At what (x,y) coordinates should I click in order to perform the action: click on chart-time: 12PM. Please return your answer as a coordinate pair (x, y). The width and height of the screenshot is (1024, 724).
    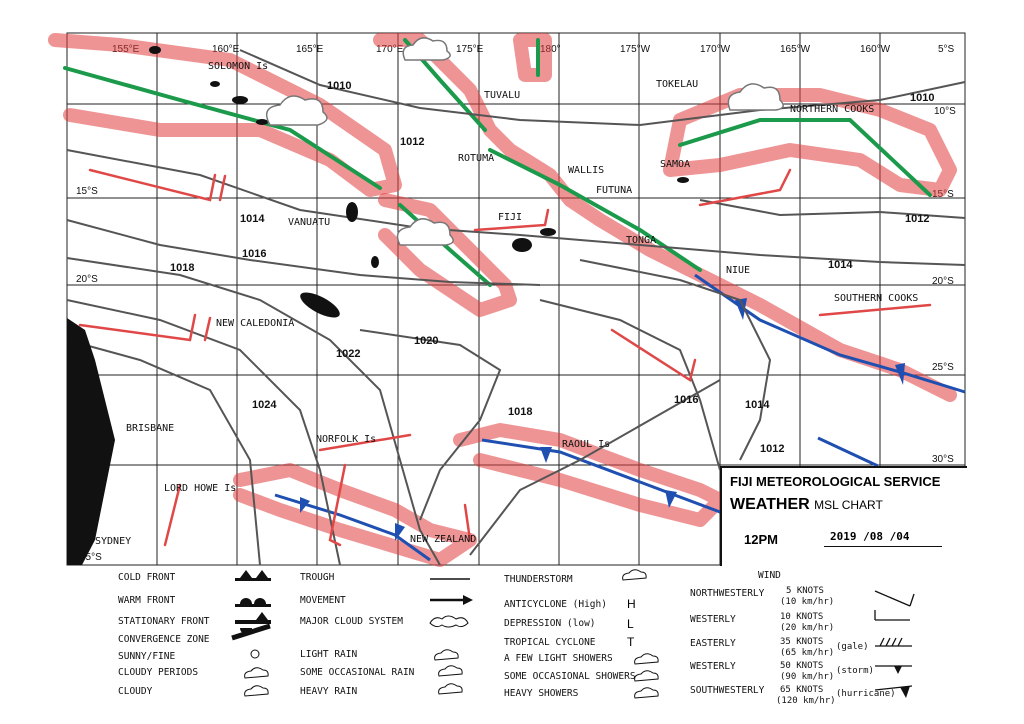
    Looking at the image, I should click on (761, 539).